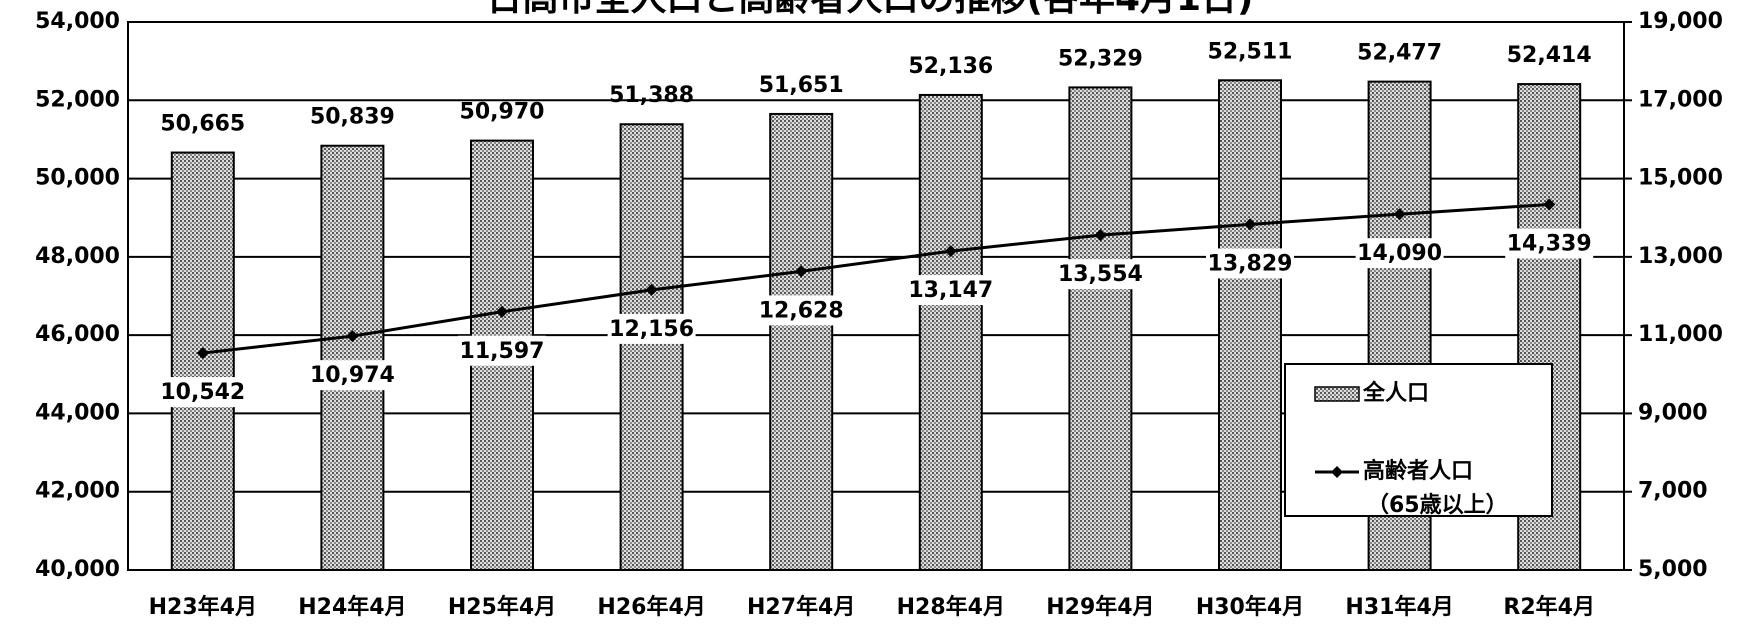 The width and height of the screenshot is (1742, 624). Describe the element at coordinates (1399, 607) in the screenshot. I see `x-tick-label: H31年4月` at that location.